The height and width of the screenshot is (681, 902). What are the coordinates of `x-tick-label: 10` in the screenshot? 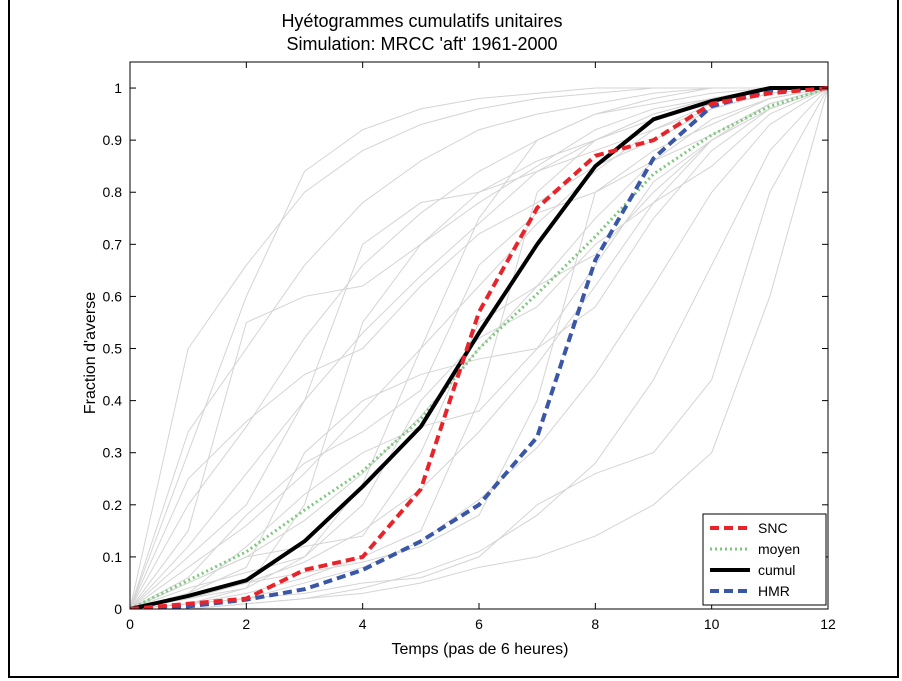 It's located at (712, 624).